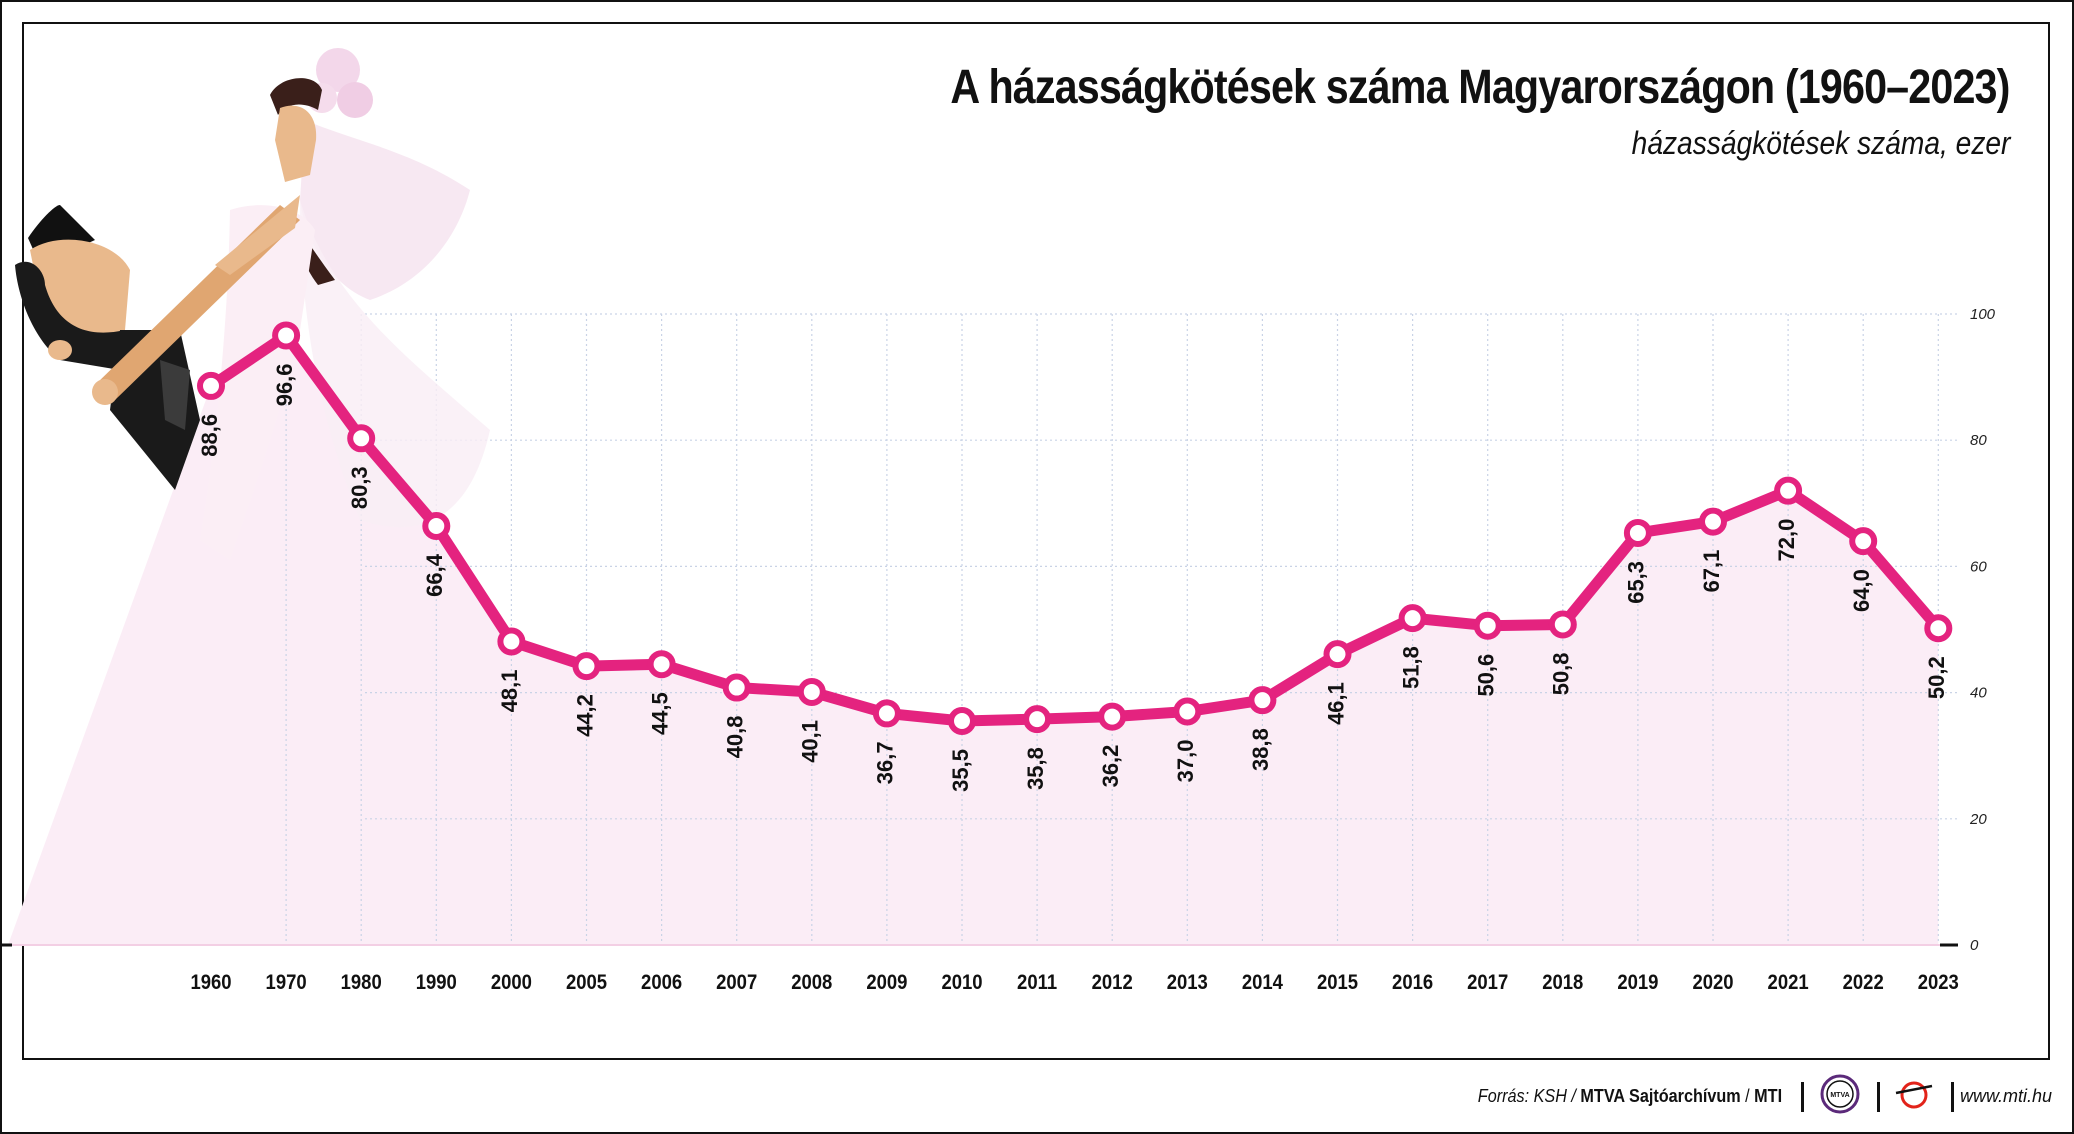  I want to click on data-label: 51,8, so click(1410, 667).